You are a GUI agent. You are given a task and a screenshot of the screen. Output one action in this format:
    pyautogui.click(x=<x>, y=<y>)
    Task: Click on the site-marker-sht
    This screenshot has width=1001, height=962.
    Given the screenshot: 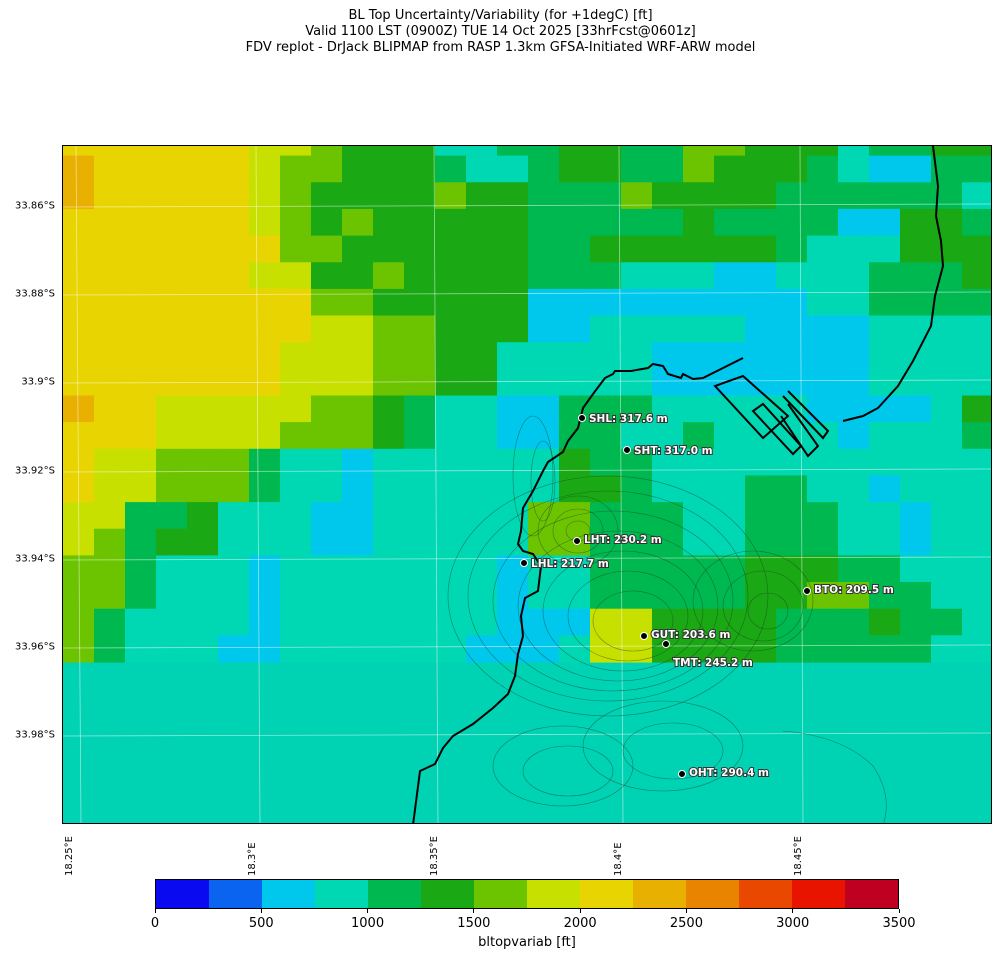 What is the action you would take?
    pyautogui.click(x=627, y=450)
    